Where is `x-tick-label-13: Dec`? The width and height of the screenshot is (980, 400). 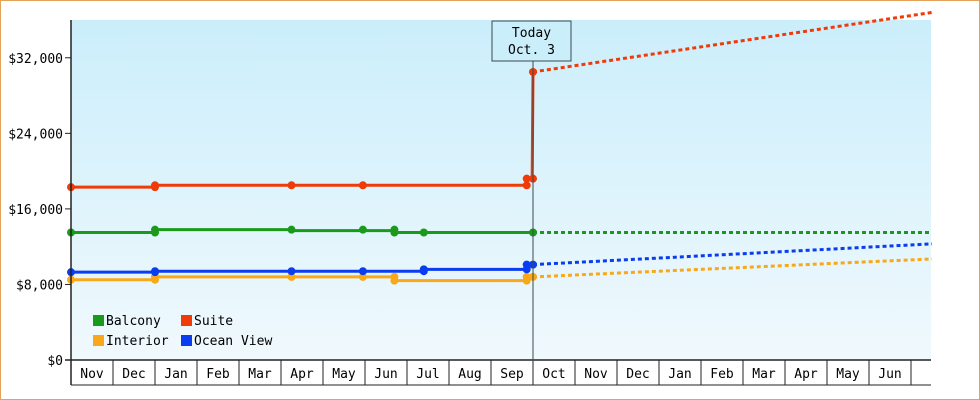
x-tick-label-13: Dec is located at coordinates (637, 374).